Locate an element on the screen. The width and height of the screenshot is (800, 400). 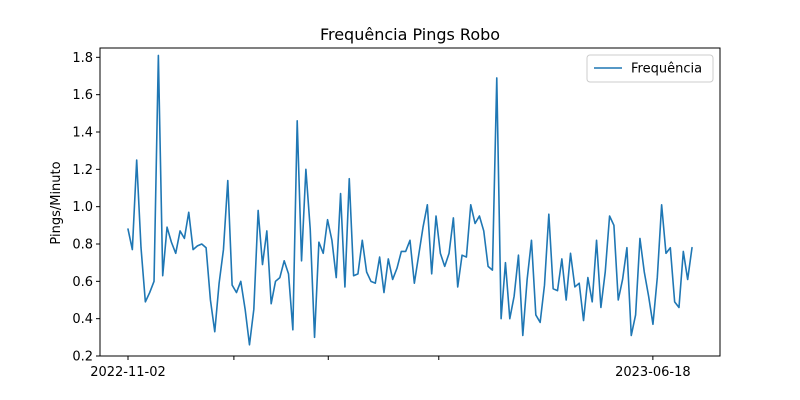
y-tick-label: 1.0 is located at coordinates (82, 207).